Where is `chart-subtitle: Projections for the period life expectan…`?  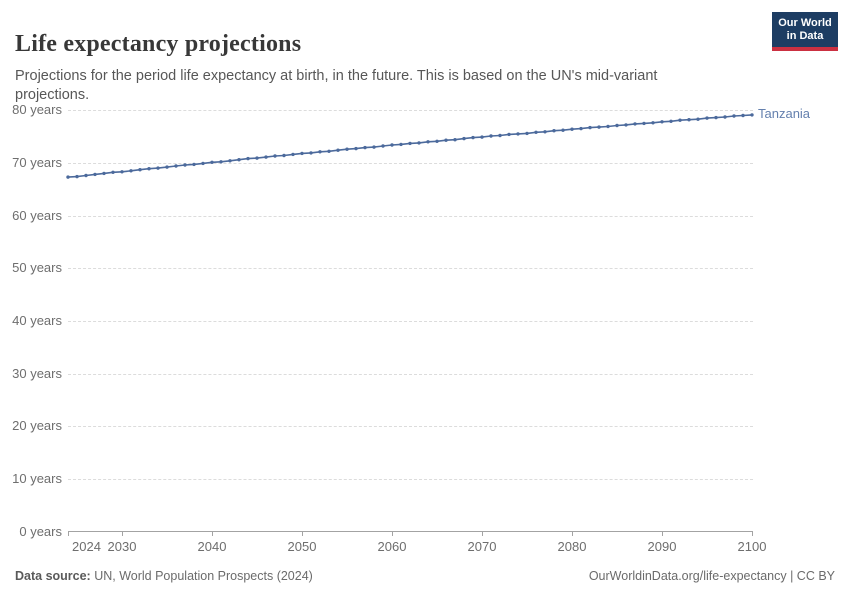
chart-subtitle: Projections for the period life expectan… is located at coordinates (336, 85).